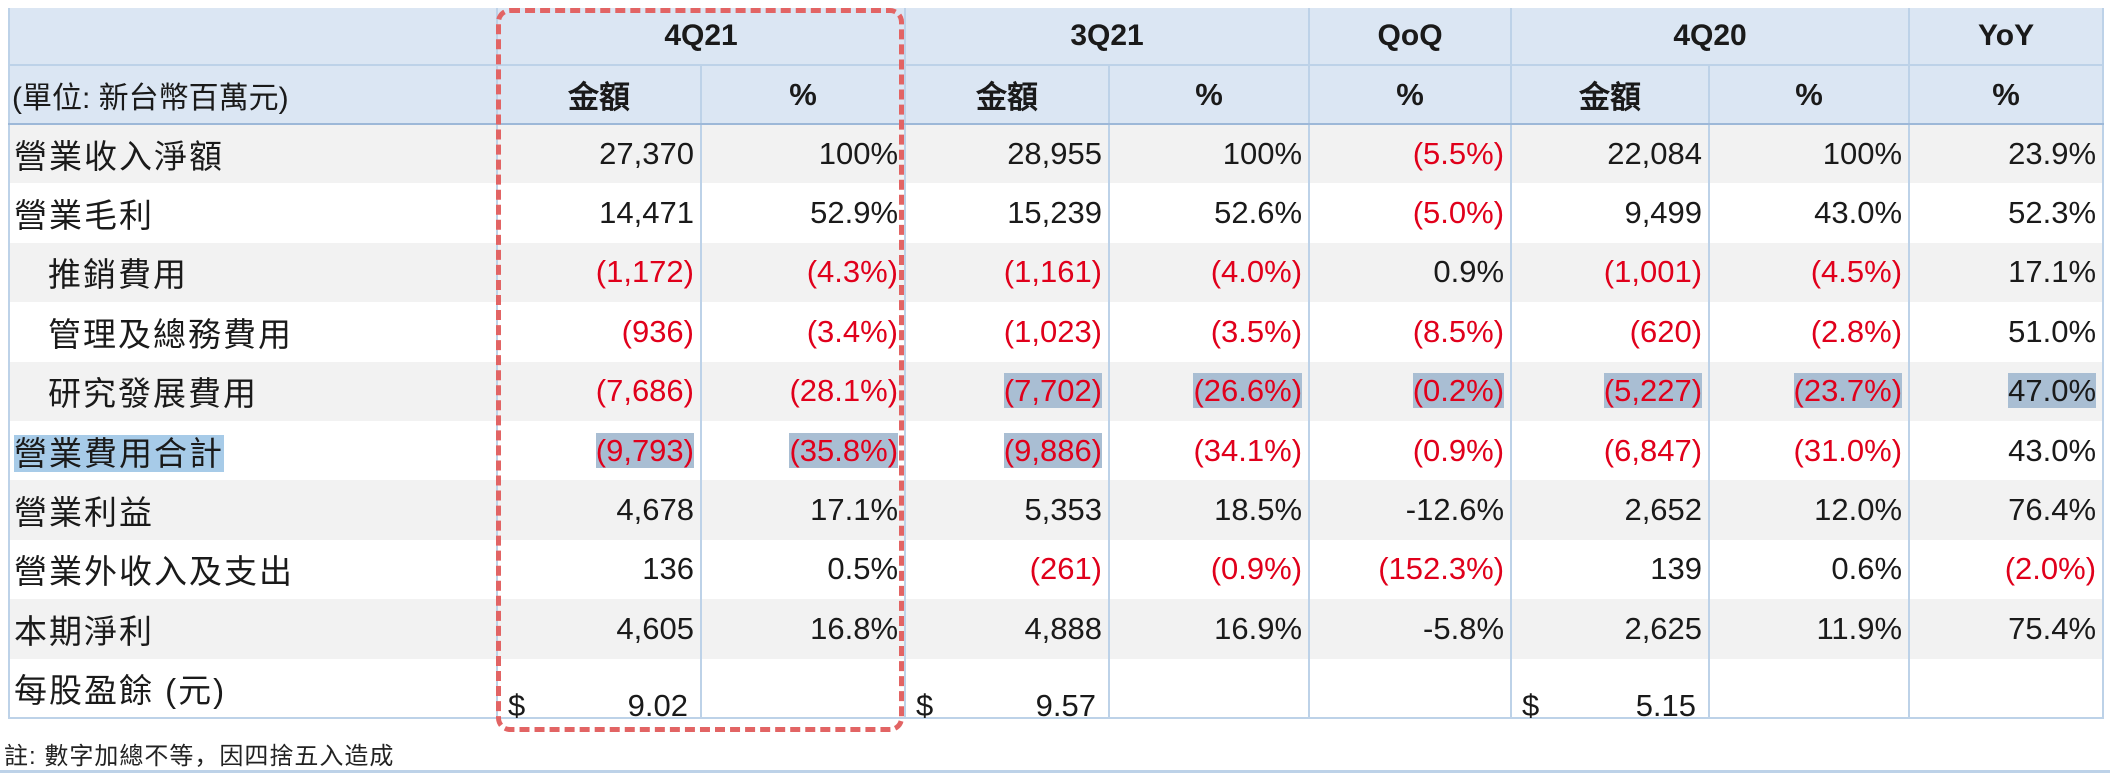  I want to click on table-cell: 4,888, so click(1007, 629).